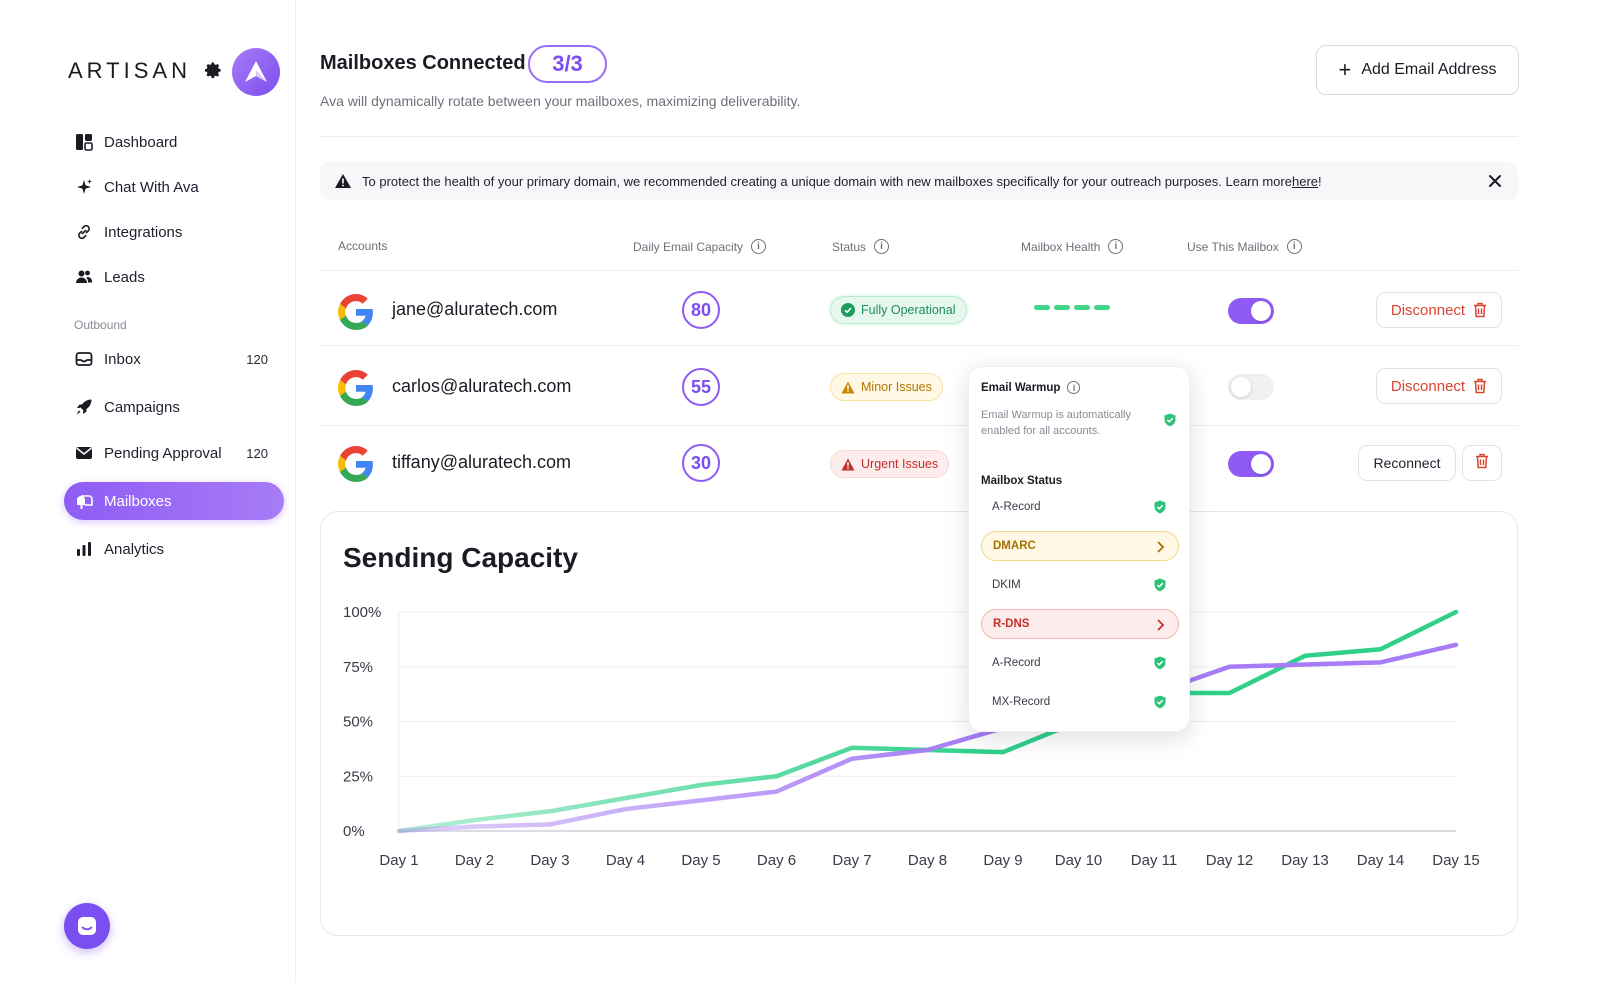  I want to click on banner-suffix: !, so click(1320, 181).